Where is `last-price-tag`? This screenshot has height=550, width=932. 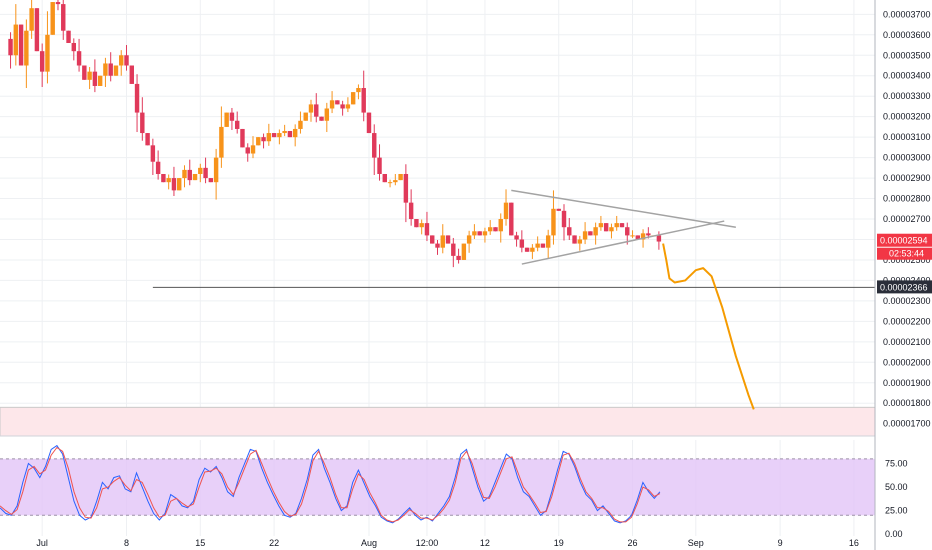
last-price-tag is located at coordinates (904, 240).